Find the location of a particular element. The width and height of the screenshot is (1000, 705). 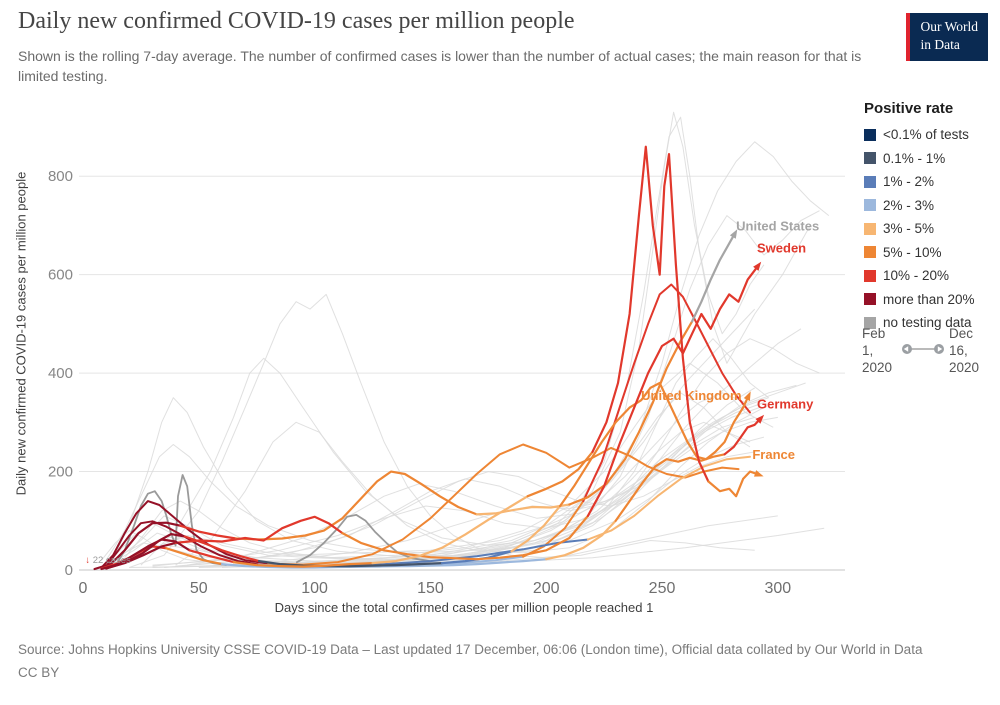

legend-entry: 2% - 3% is located at coordinates (931, 205).